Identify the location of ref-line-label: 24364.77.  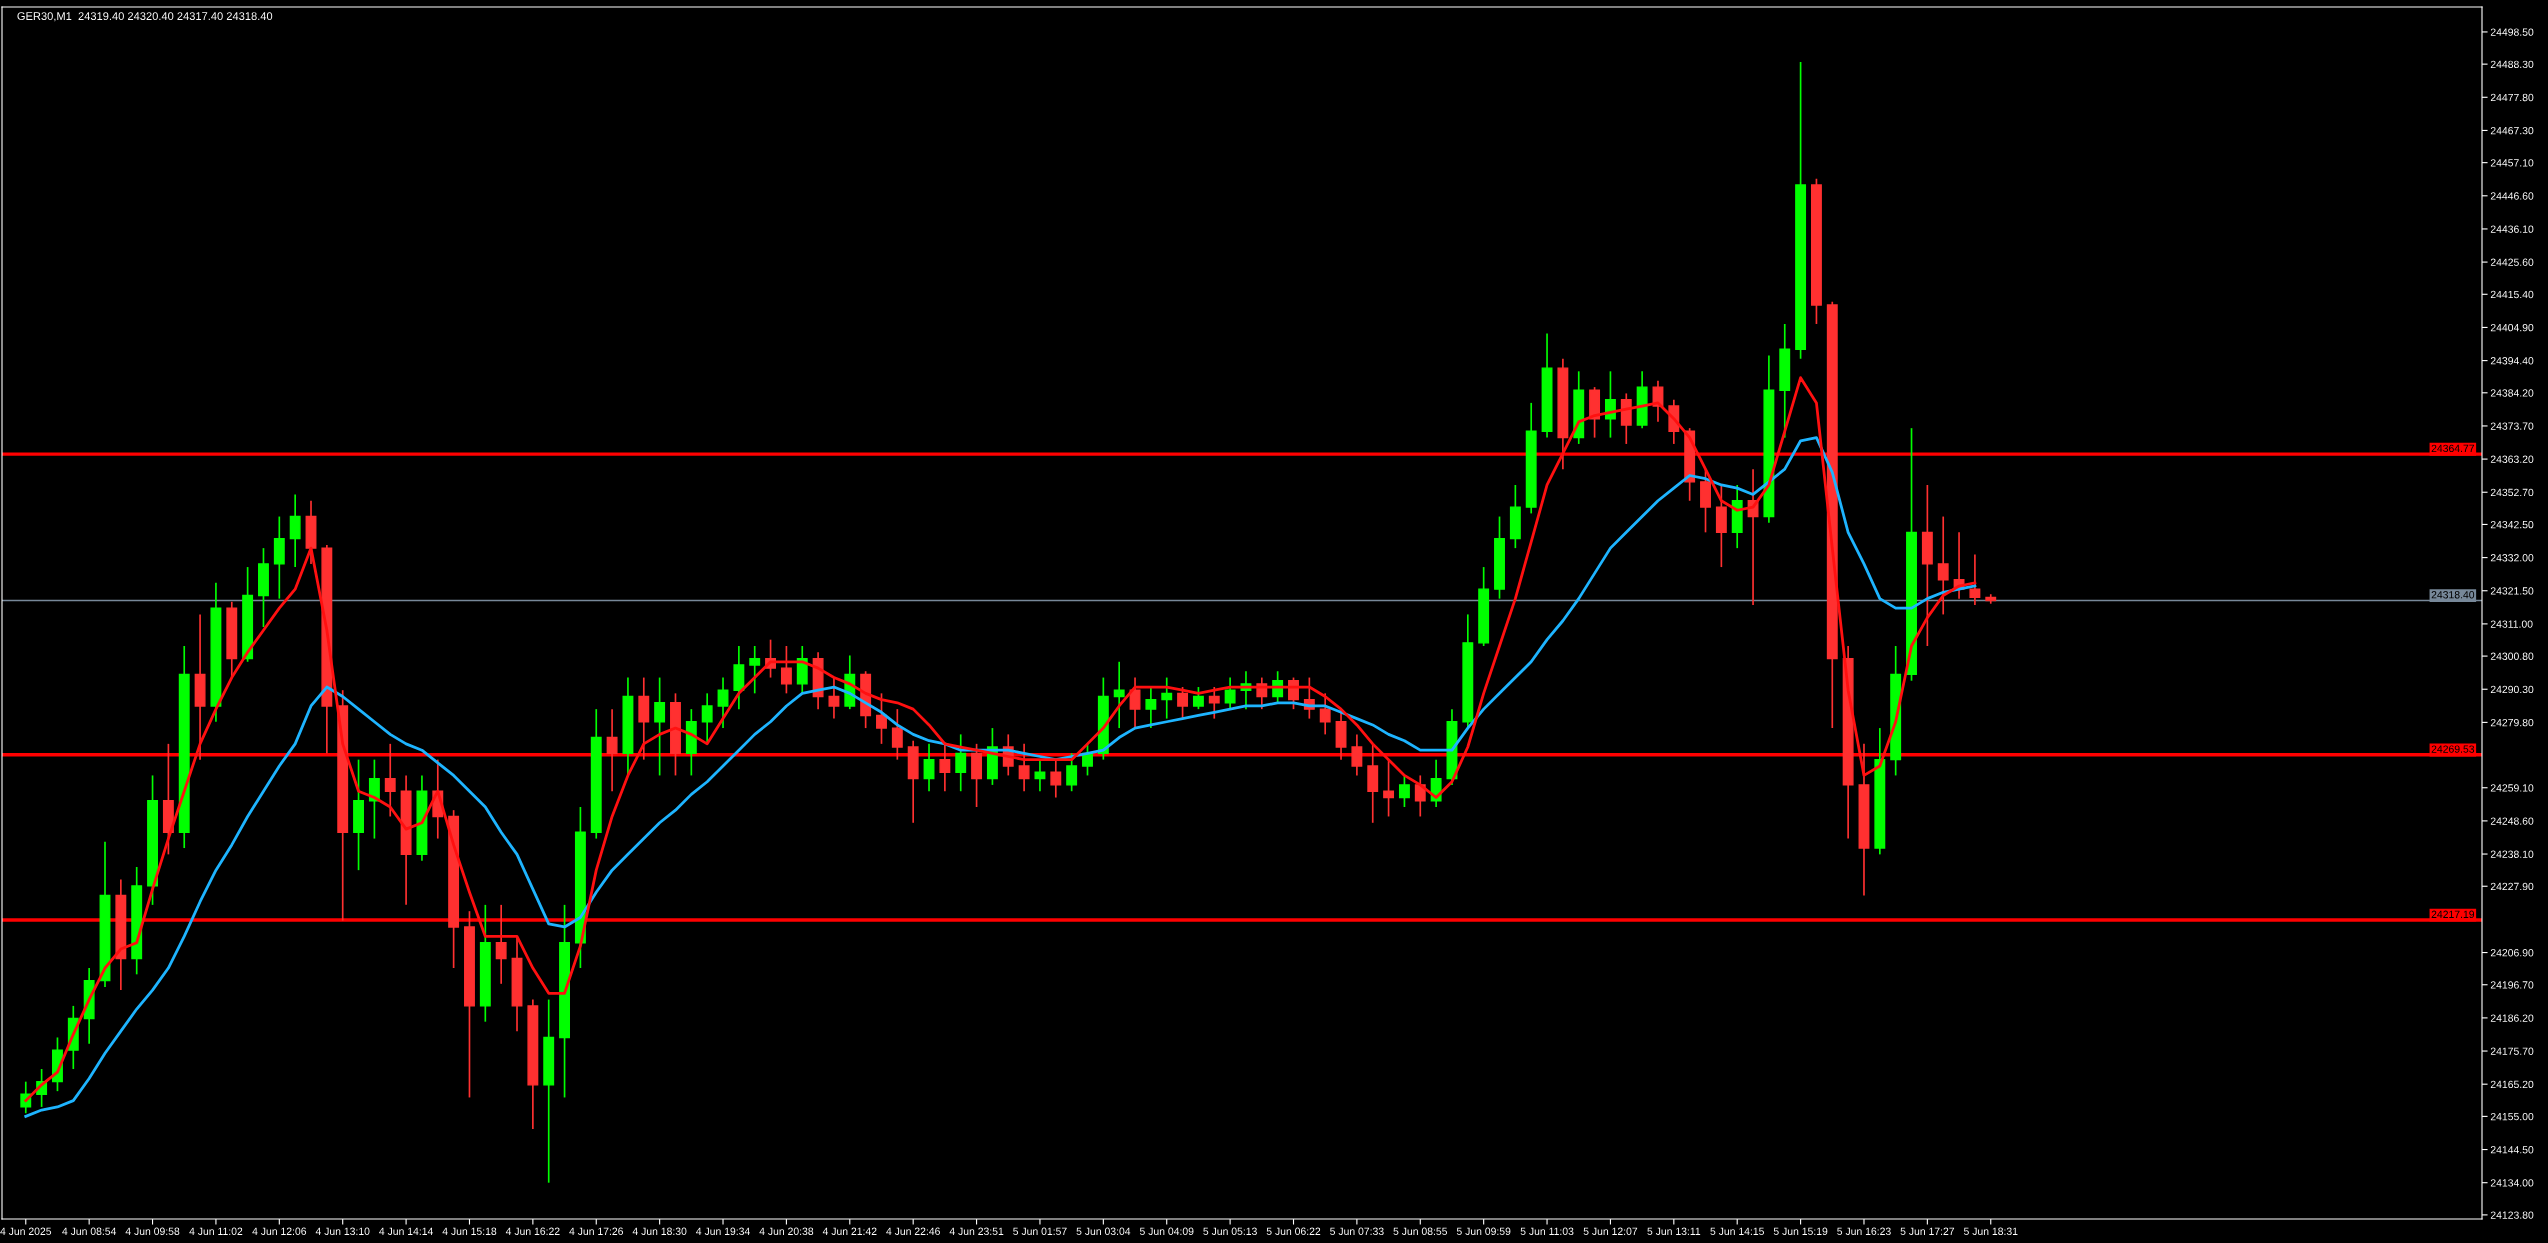
(2453, 448).